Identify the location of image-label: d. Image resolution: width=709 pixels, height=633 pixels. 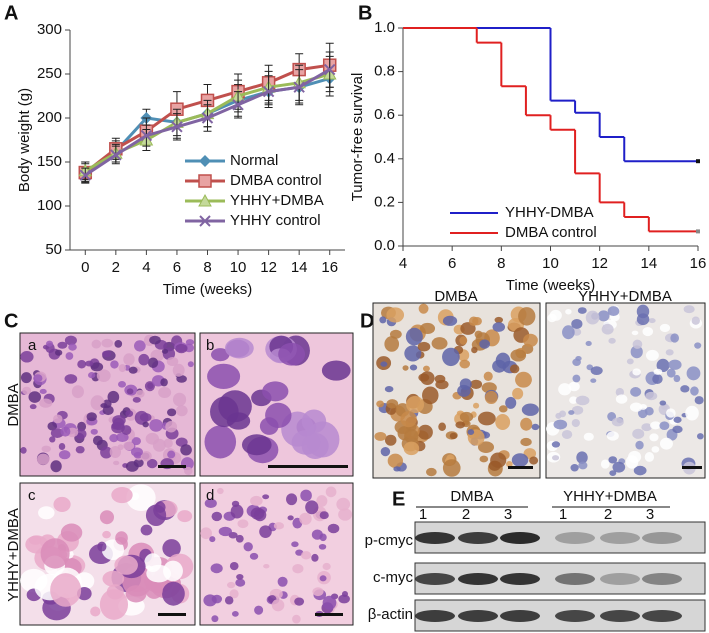
(210, 495).